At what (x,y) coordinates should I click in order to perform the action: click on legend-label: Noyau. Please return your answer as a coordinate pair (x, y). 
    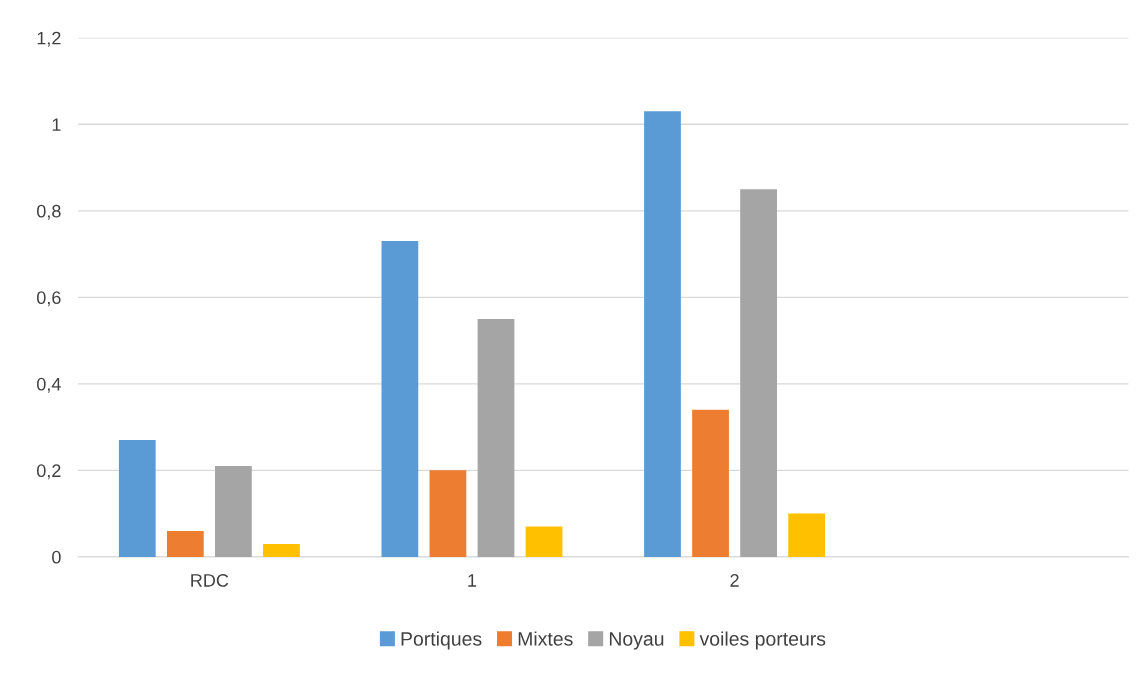
    Looking at the image, I should click on (636, 641).